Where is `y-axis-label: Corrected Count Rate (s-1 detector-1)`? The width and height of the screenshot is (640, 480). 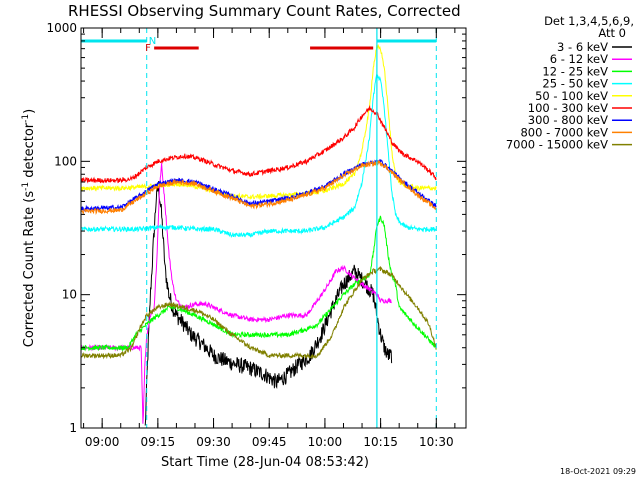 y-axis-label: Corrected Count Rate (s-1 detector-1) is located at coordinates (29, 228).